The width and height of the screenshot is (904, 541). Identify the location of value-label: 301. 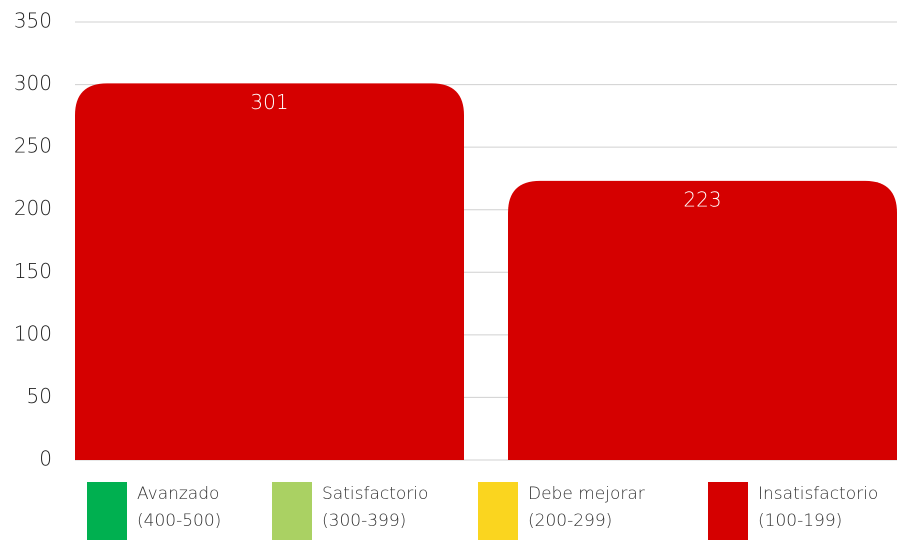
(269, 102).